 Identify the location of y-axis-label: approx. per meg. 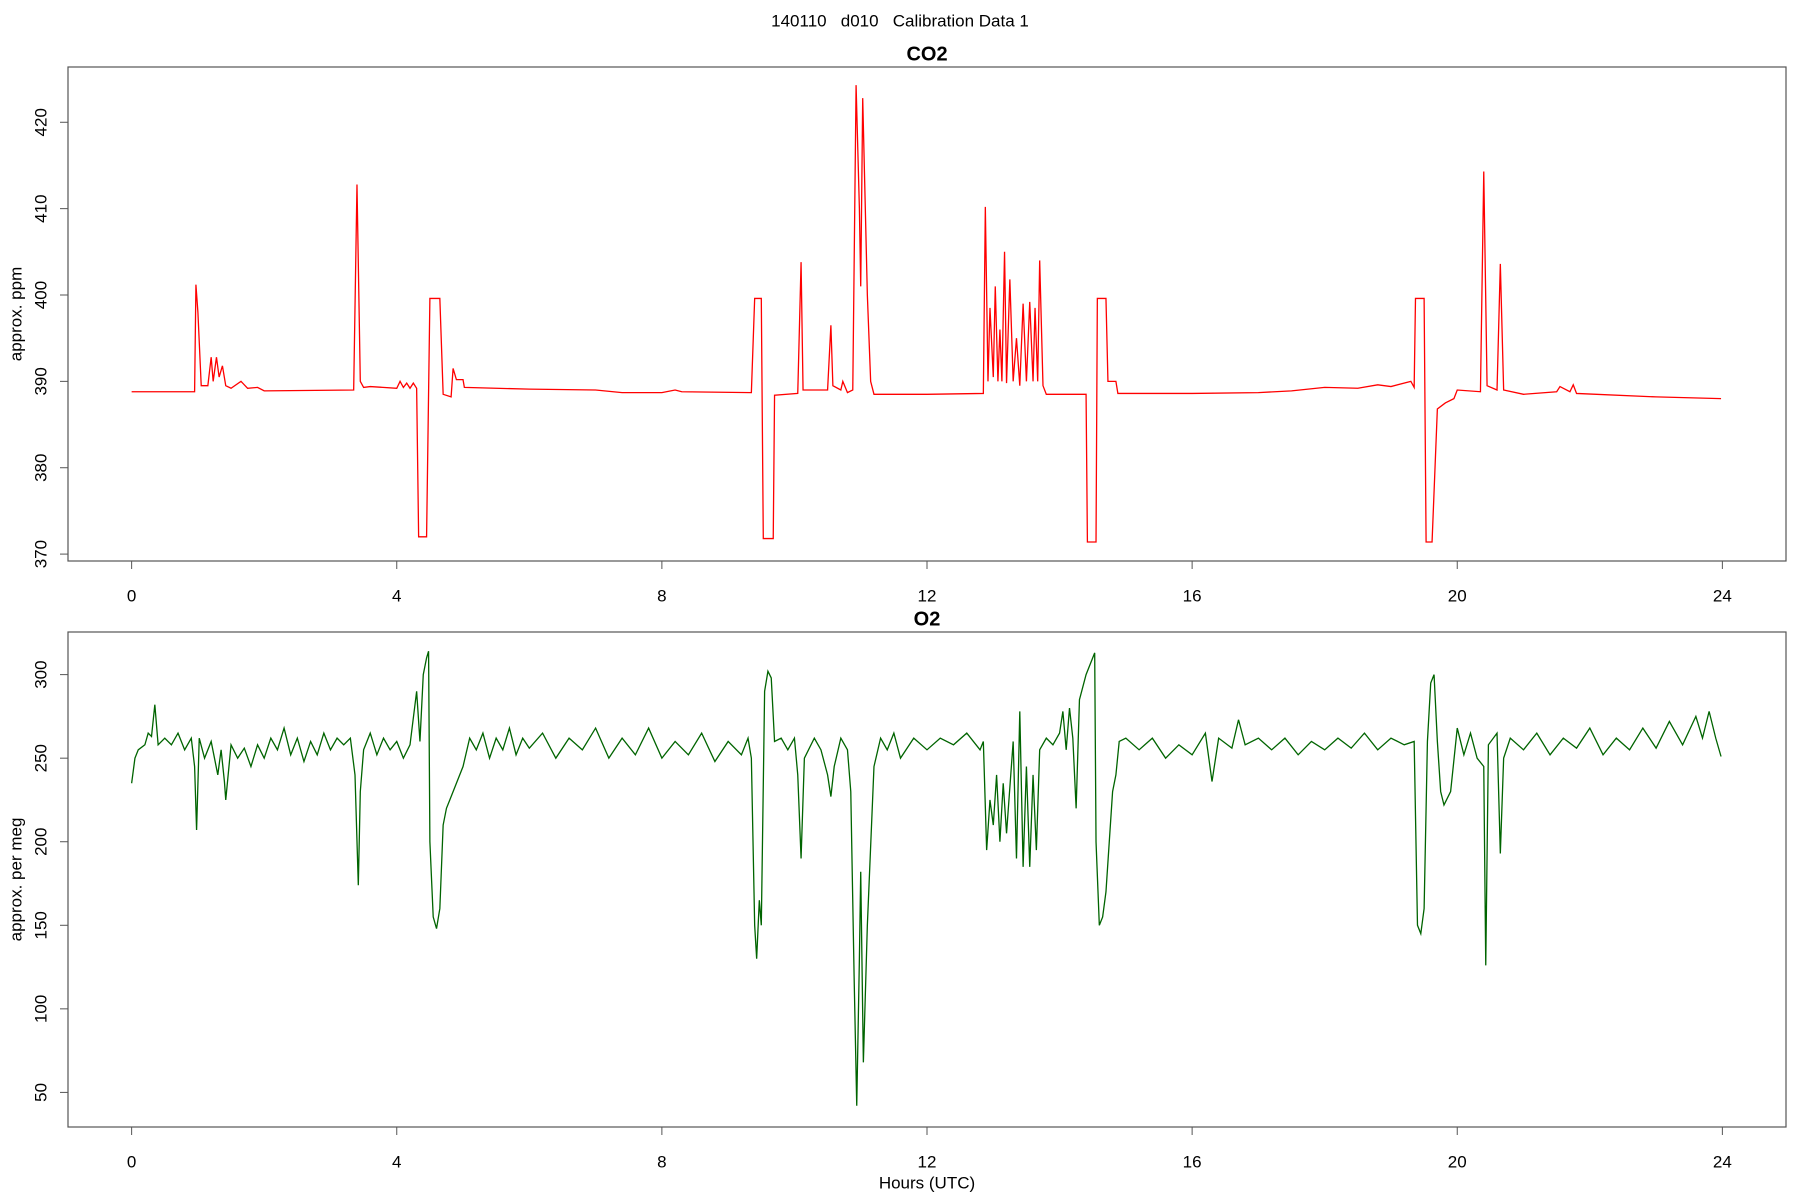
(15, 880).